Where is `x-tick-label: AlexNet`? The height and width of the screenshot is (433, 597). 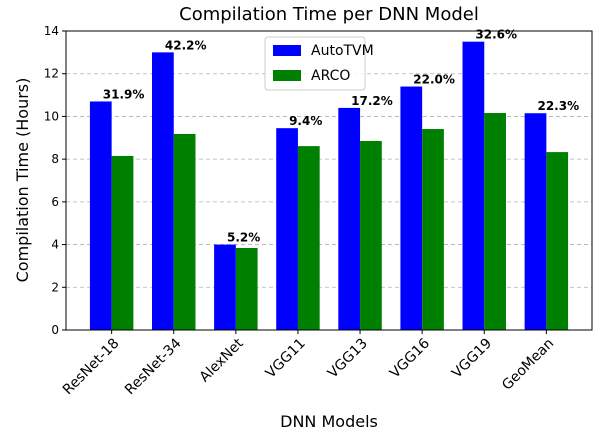 x-tick-label: AlexNet is located at coordinates (222, 360).